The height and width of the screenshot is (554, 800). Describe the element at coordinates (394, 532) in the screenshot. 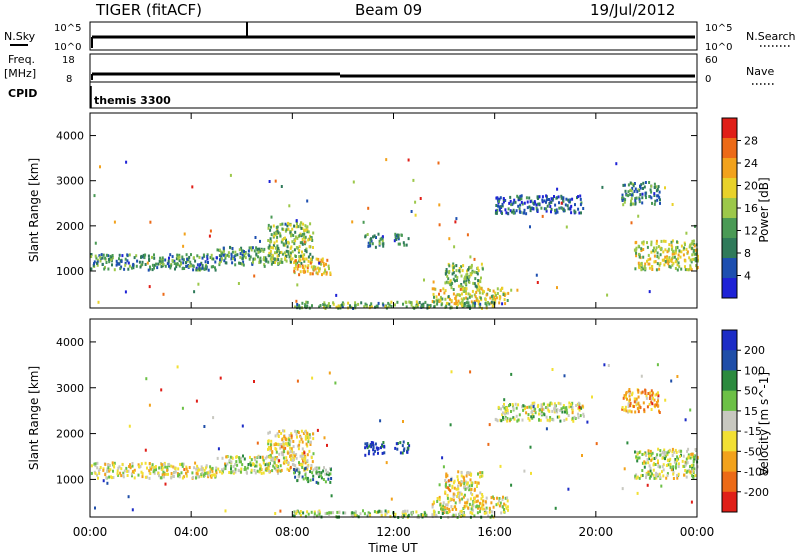

I see `time-axis-labels: 00:00 04:00 08:00 12:00 16:00 20:00 00:00` at that location.